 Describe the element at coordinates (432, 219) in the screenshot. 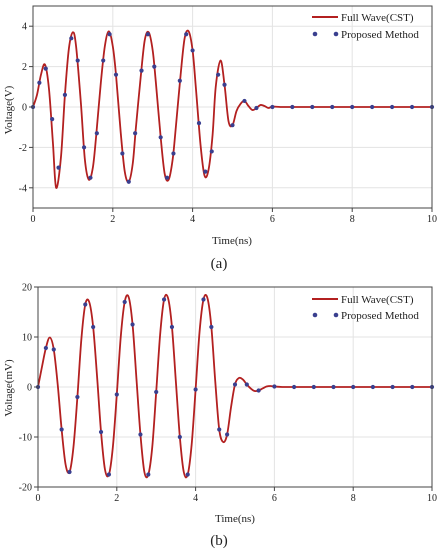

I see `panel-a-xtick-label-5: 10` at that location.